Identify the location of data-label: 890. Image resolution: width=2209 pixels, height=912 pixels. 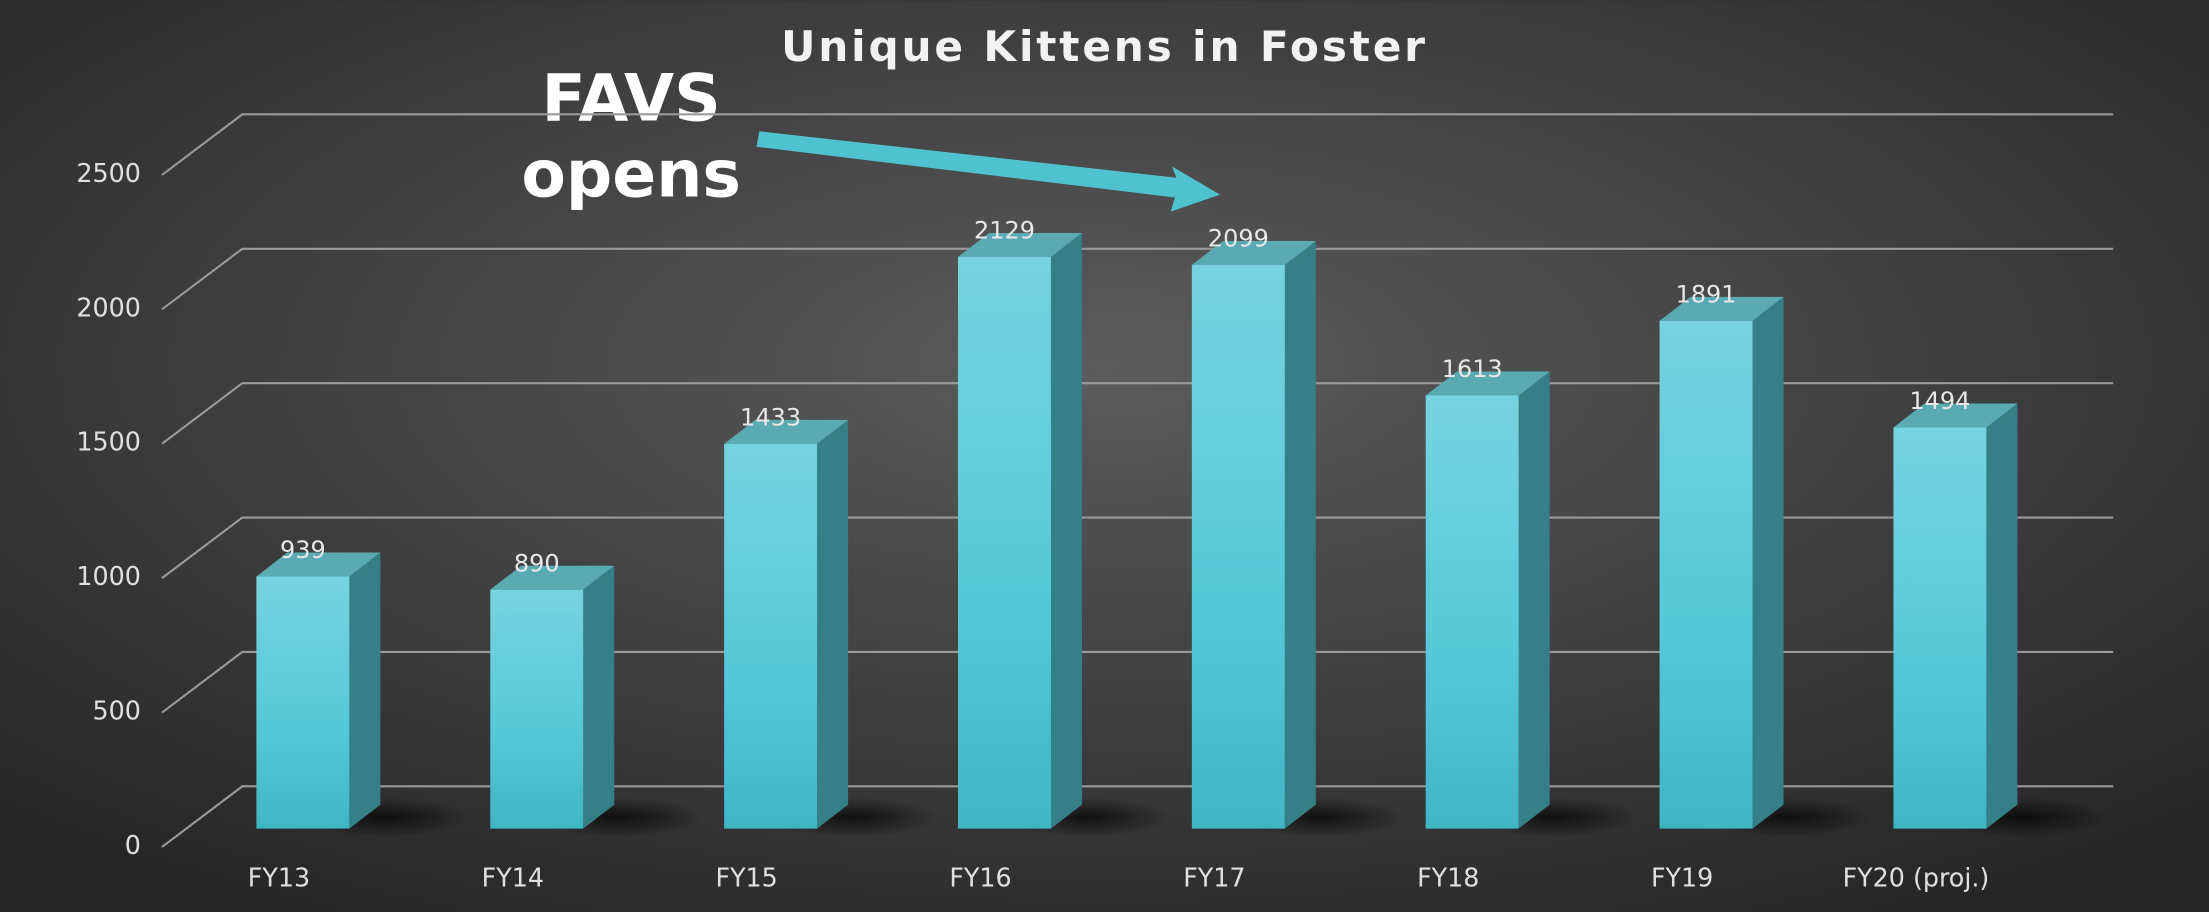
(537, 563).